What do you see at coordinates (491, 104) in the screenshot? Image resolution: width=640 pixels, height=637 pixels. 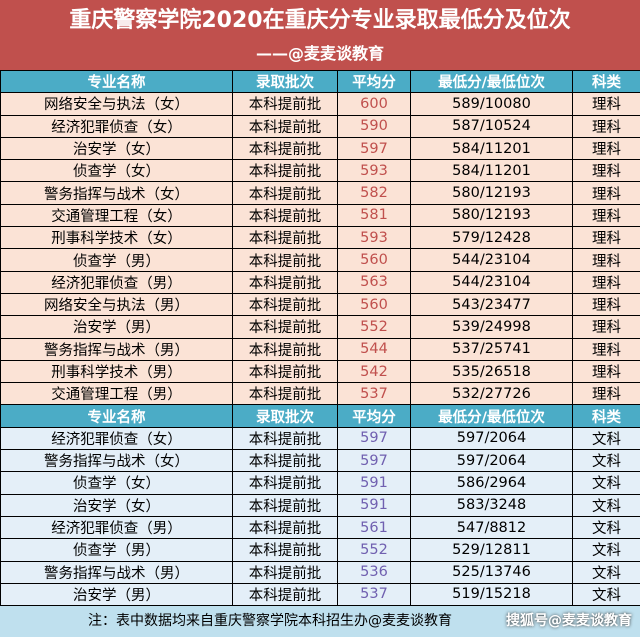 I see `cell: 589/10080` at bounding box center [491, 104].